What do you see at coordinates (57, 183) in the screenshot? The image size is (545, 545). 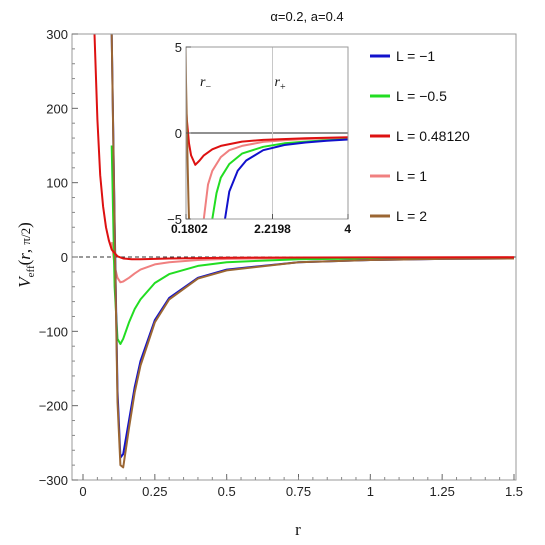 I see `y-tick-label: 100` at bounding box center [57, 183].